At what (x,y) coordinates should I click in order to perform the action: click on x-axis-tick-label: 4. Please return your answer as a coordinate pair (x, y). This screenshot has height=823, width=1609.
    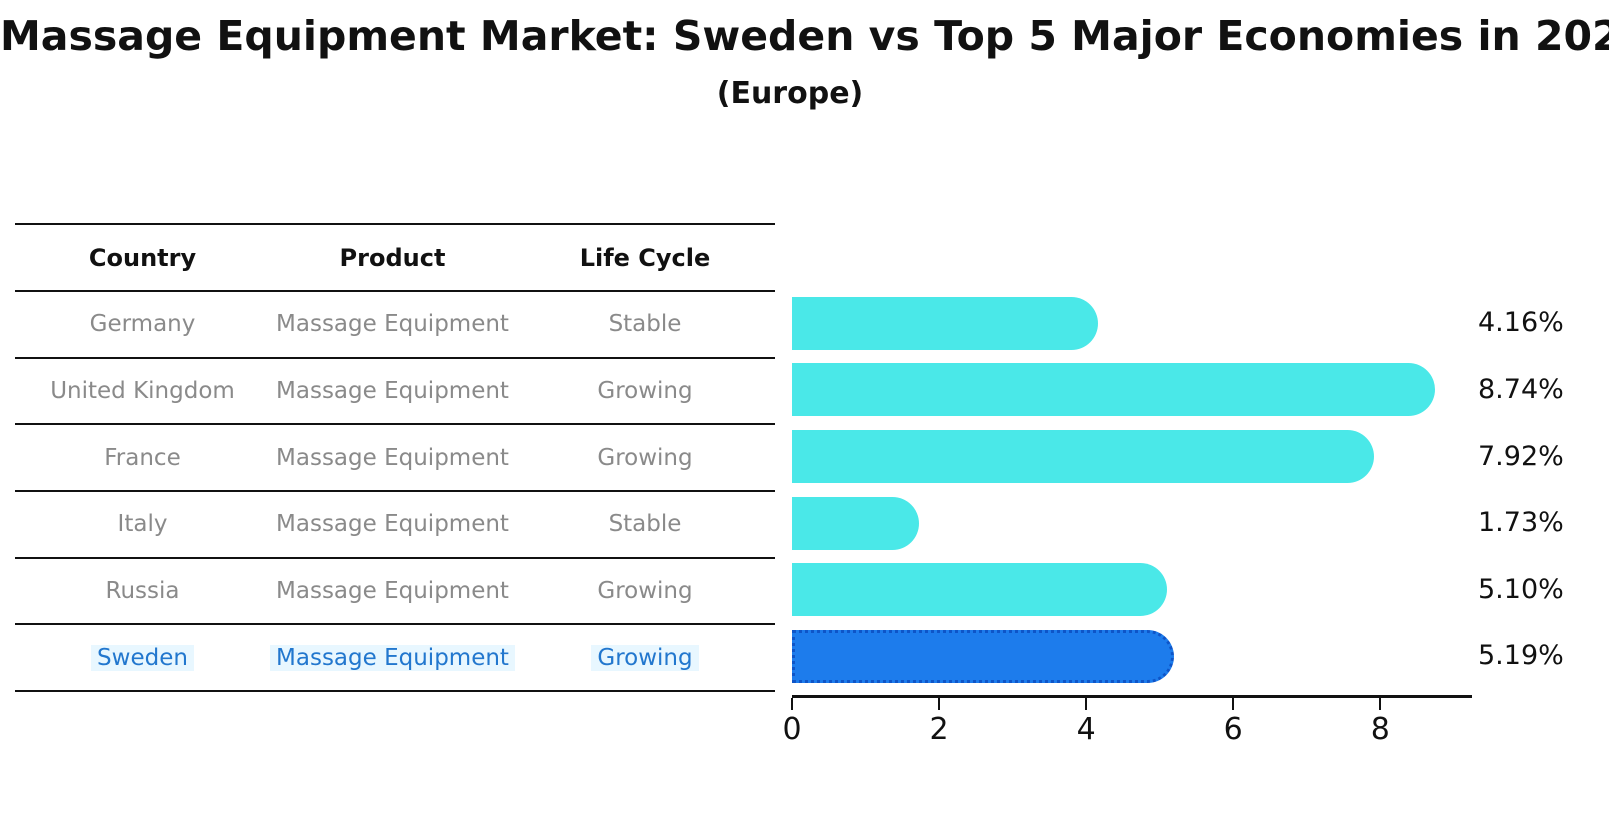
    Looking at the image, I should click on (1086, 729).